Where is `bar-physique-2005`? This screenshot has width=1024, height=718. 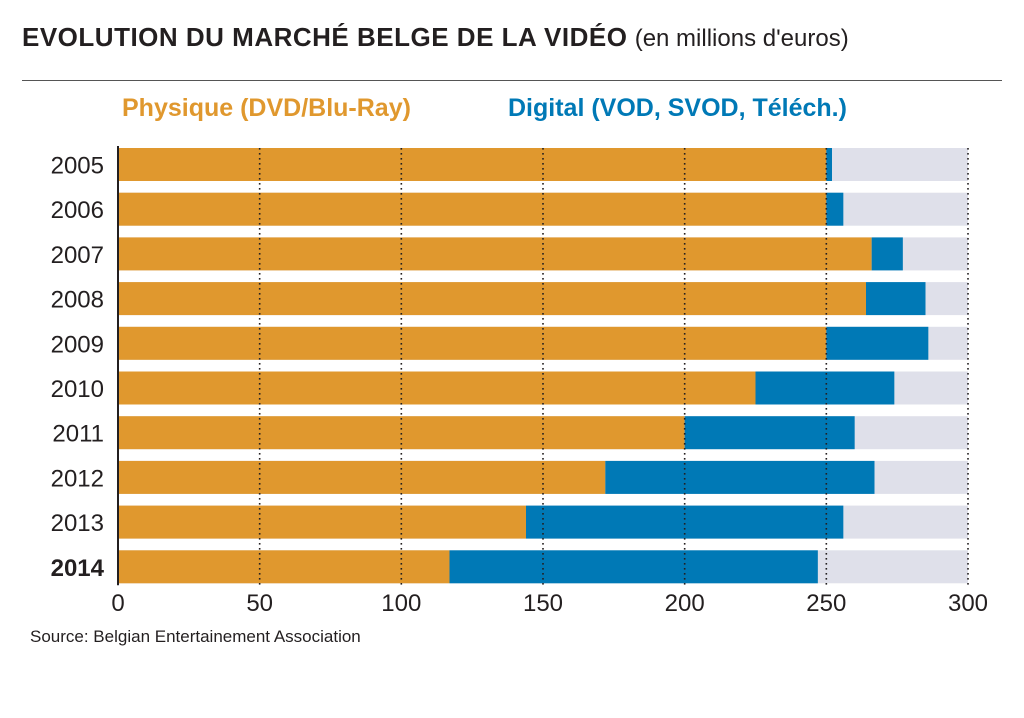 bar-physique-2005 is located at coordinates (472, 164).